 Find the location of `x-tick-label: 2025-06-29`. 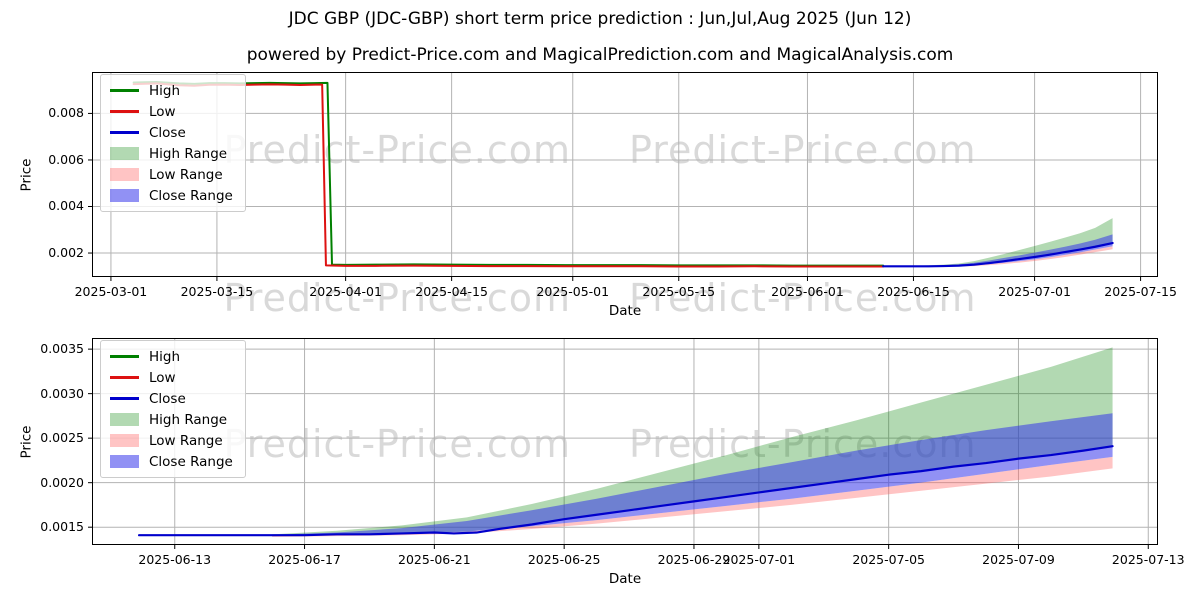

x-tick-label: 2025-06-29 is located at coordinates (694, 559).